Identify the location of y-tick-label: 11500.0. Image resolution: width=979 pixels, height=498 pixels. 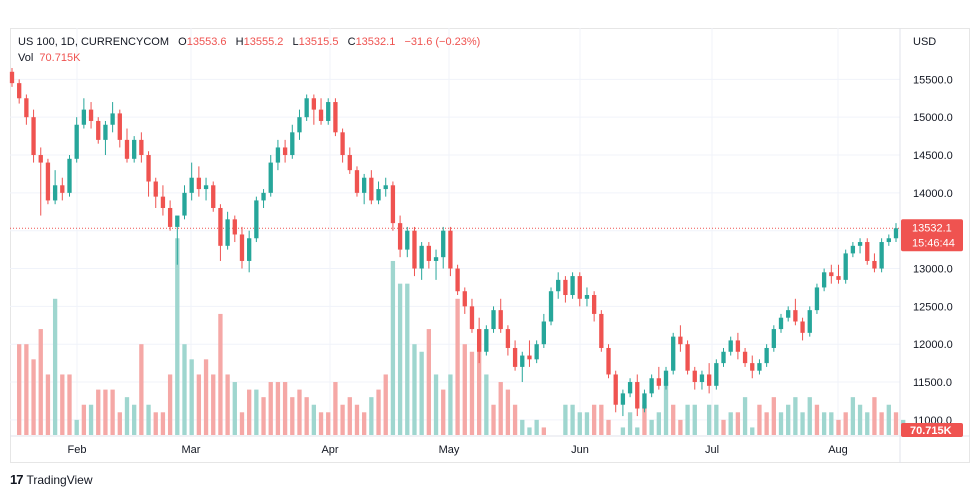
(932, 383).